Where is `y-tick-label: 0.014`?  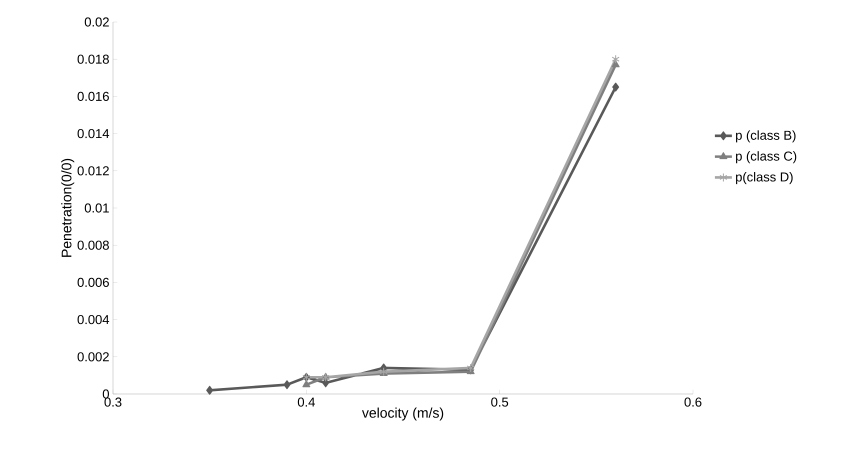 y-tick-label: 0.014 is located at coordinates (94, 133).